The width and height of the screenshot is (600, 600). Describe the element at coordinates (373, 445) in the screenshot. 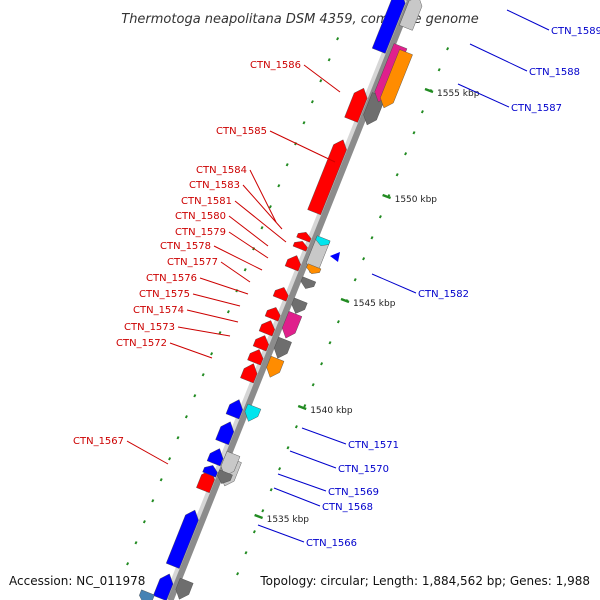

I see `gene-label-right: CTN_1571` at that location.